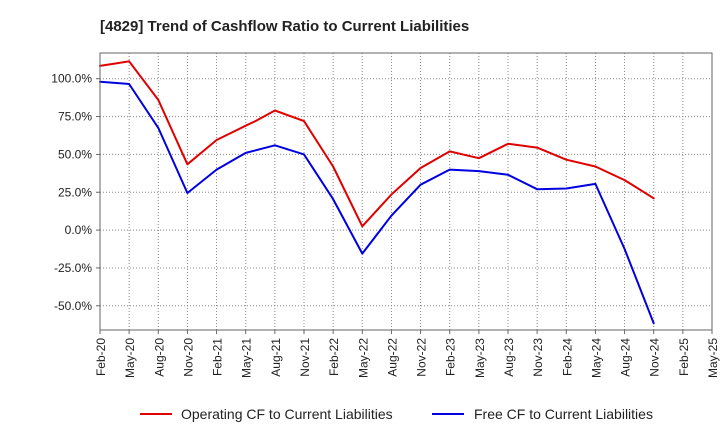 This screenshot has width=720, height=445. Describe the element at coordinates (73, 306) in the screenshot. I see `y-tick-label: -50.0%` at that location.